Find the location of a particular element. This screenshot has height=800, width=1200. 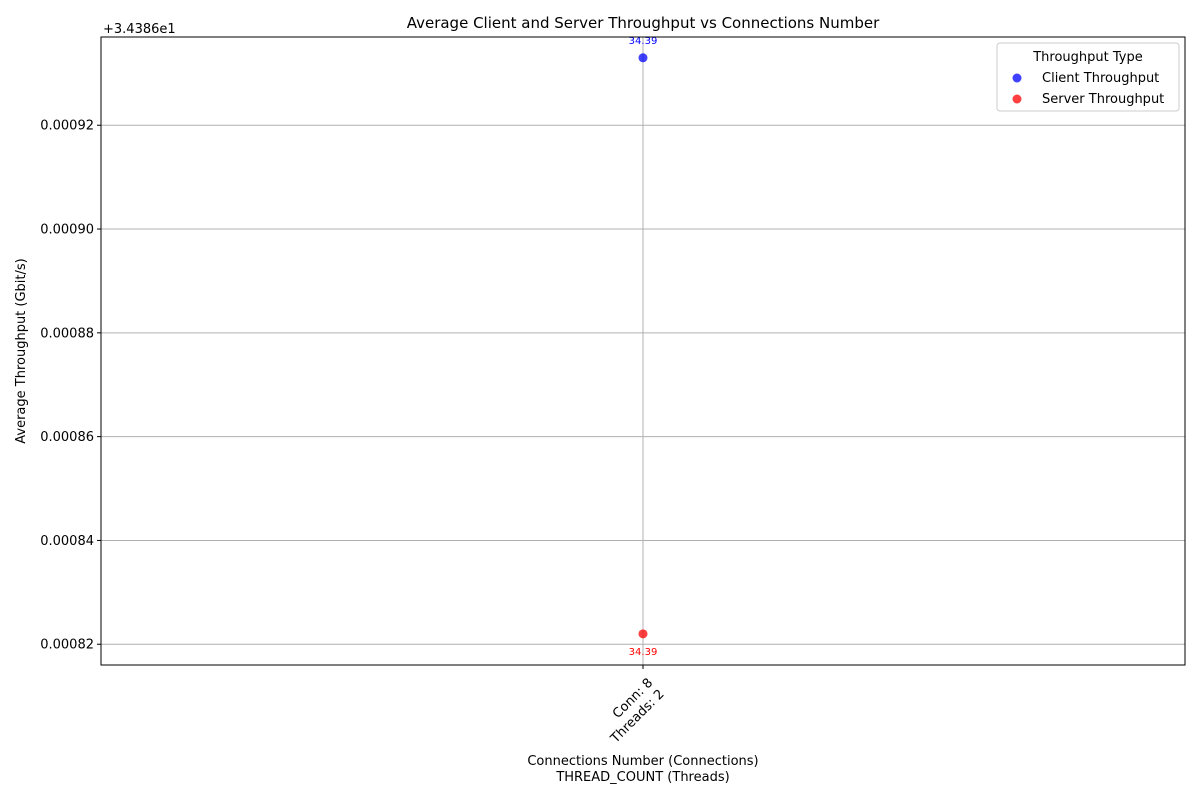

legend-frame is located at coordinates (1088, 77).